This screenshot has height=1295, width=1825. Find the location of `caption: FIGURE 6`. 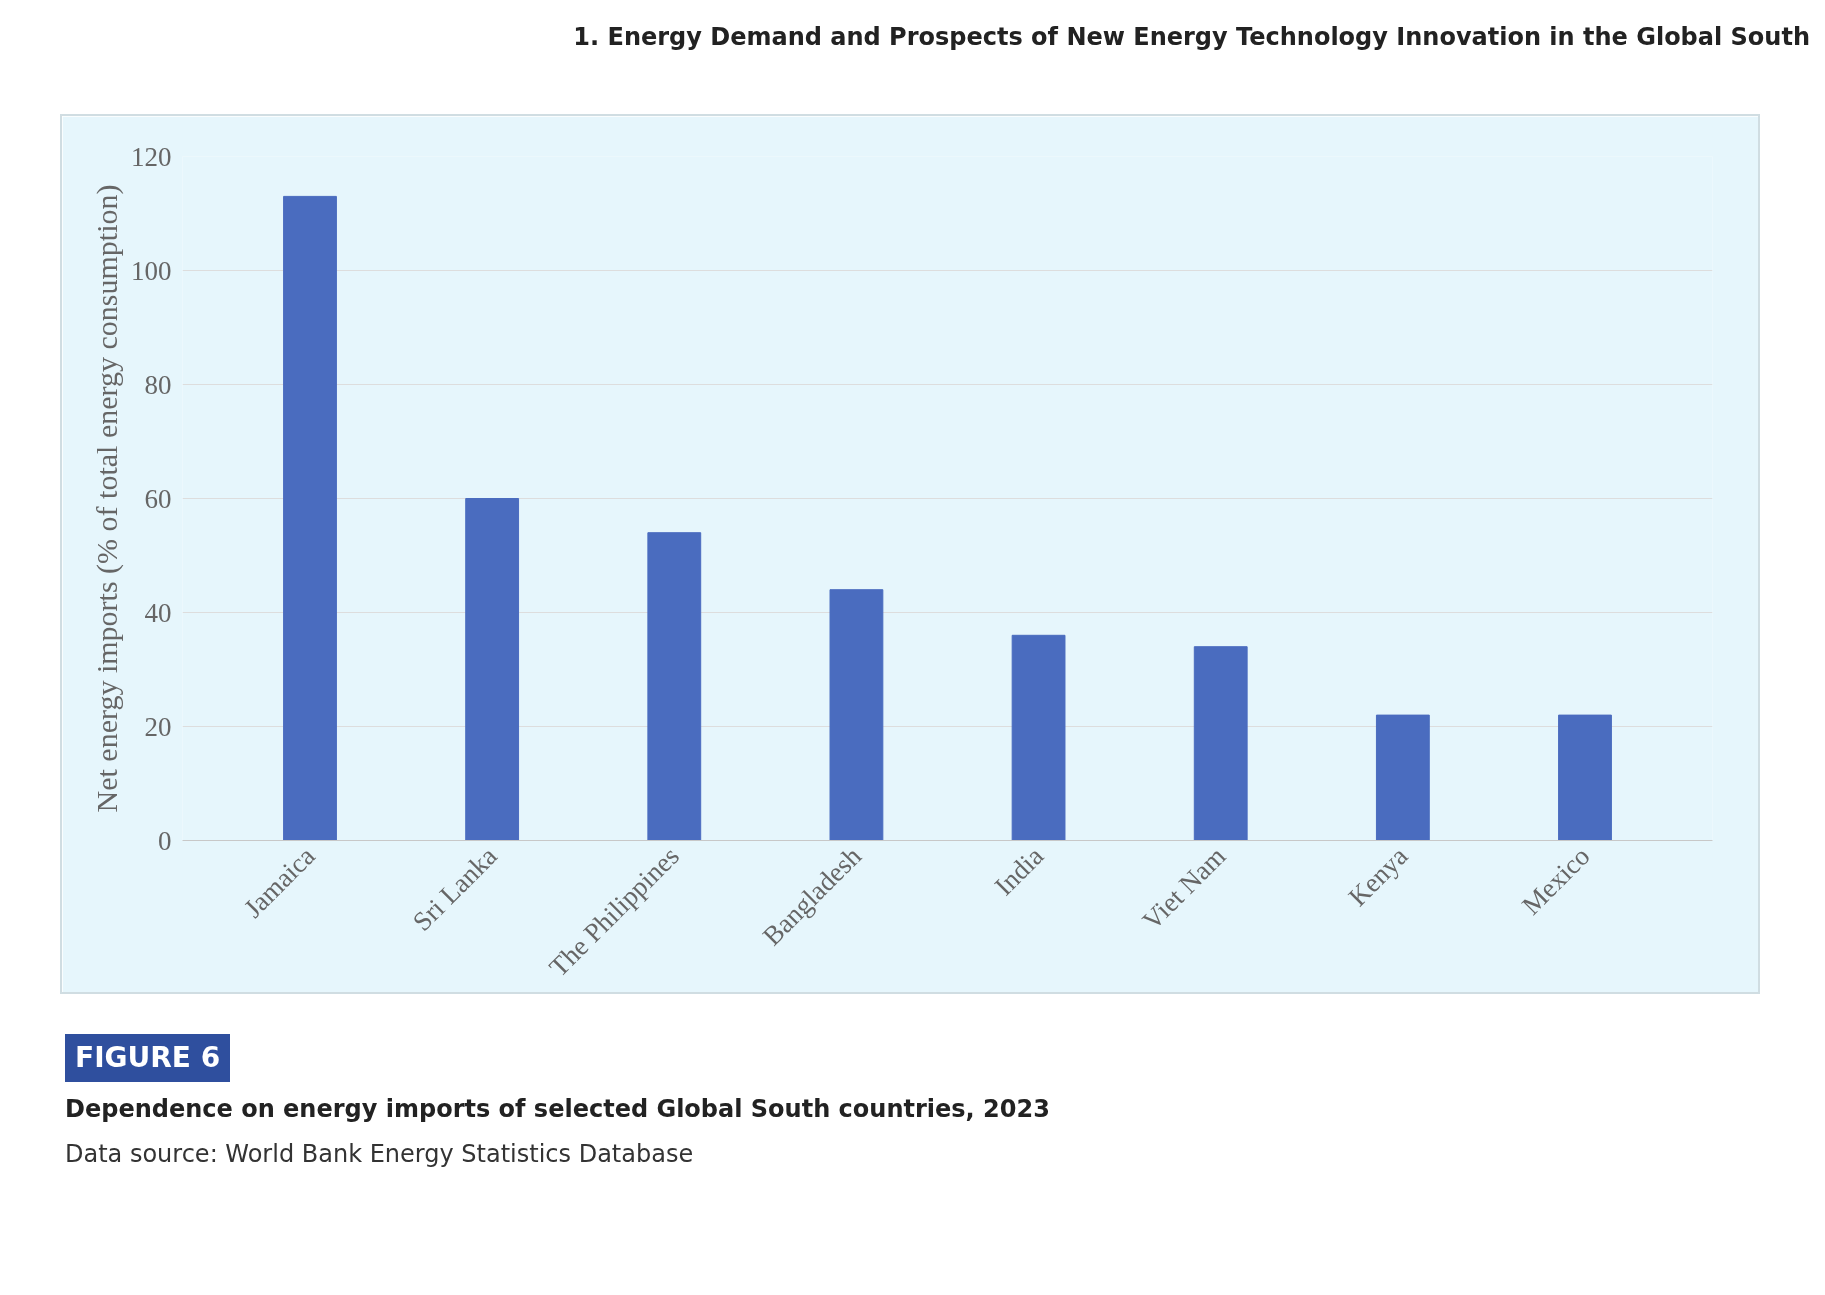

caption: FIGURE 6 is located at coordinates (148, 1058).